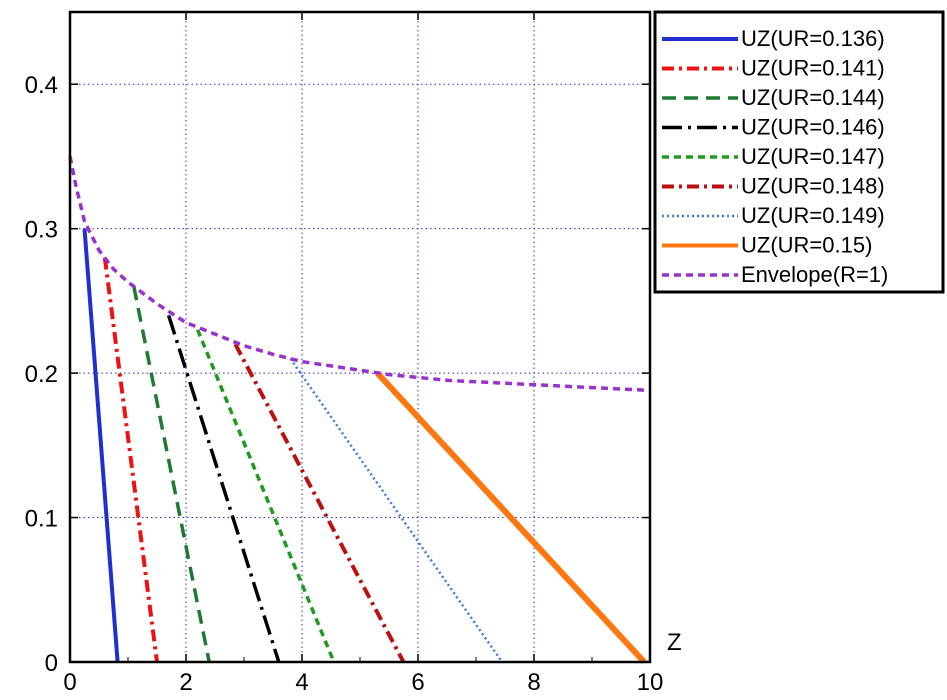 This screenshot has height=700, width=947. I want to click on y-tick-label: 0.2, so click(41, 374).